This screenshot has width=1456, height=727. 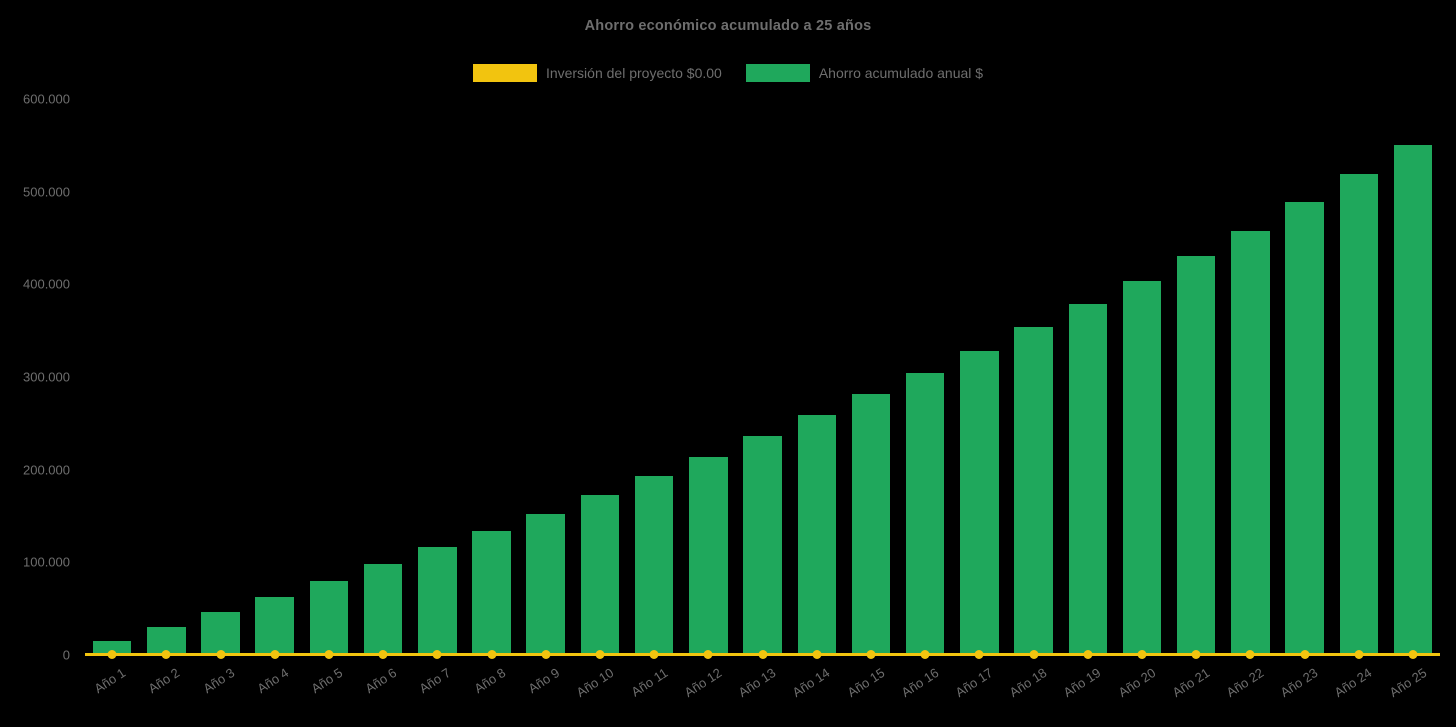 What do you see at coordinates (777, 73) in the screenshot?
I see `legend-swatch-savings-icon` at bounding box center [777, 73].